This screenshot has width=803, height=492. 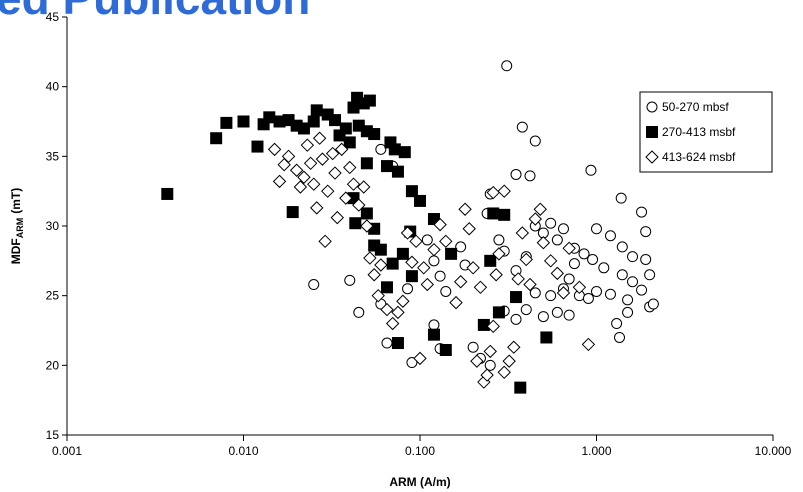 I want to click on legend-label: 413-624 msbf, so click(x=699, y=157).